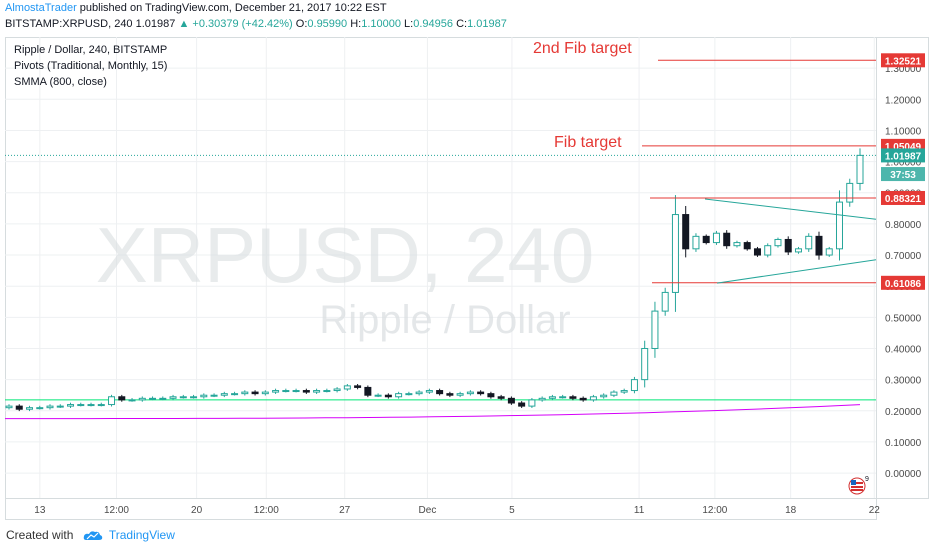 The height and width of the screenshot is (550, 932). What do you see at coordinates (903, 474) in the screenshot?
I see `y-tick-label: 0.00000` at bounding box center [903, 474].